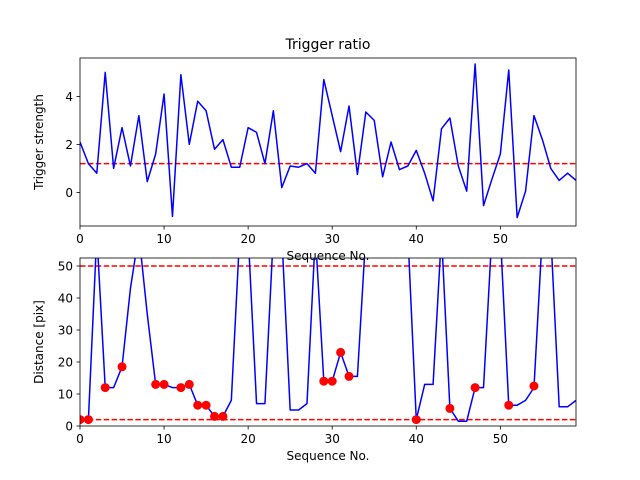 The width and height of the screenshot is (640, 480). Describe the element at coordinates (39, 342) in the screenshot. I see `y-axis-label: Distance [pix]` at that location.